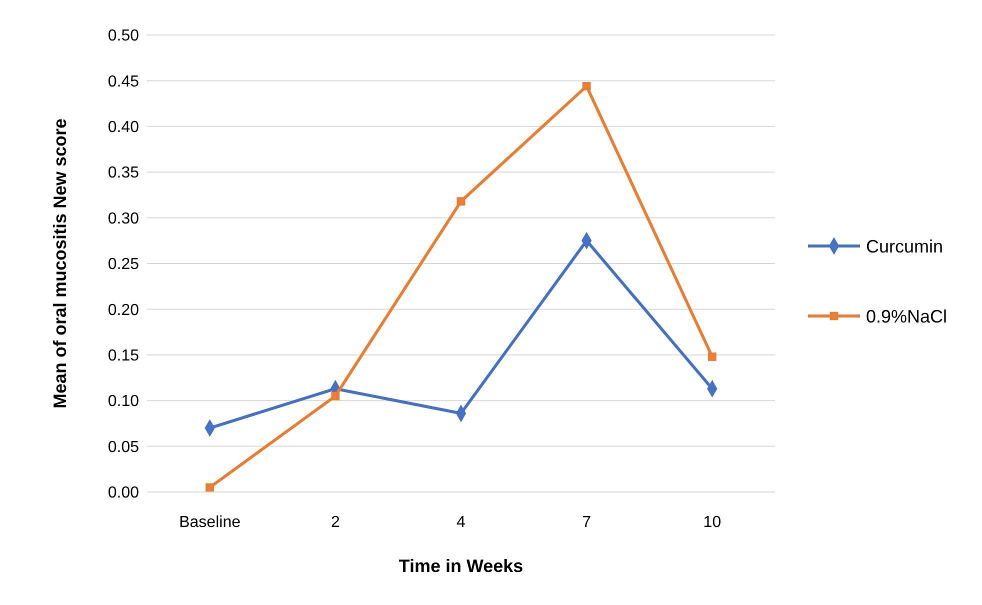 Image resolution: width=982 pixels, height=605 pixels. Describe the element at coordinates (124, 493) in the screenshot. I see `y-tick-label: 0.00` at that location.